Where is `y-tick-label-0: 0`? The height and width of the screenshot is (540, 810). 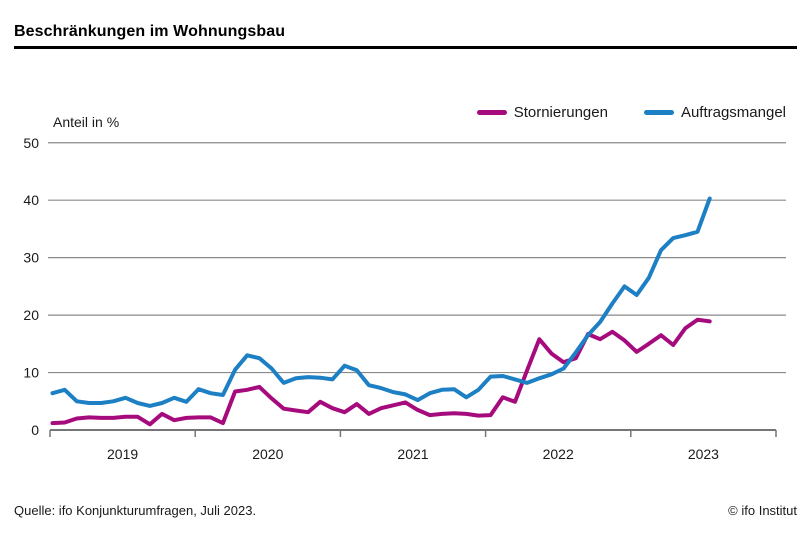
y-tick-label-0: 0 is located at coordinates (35, 430).